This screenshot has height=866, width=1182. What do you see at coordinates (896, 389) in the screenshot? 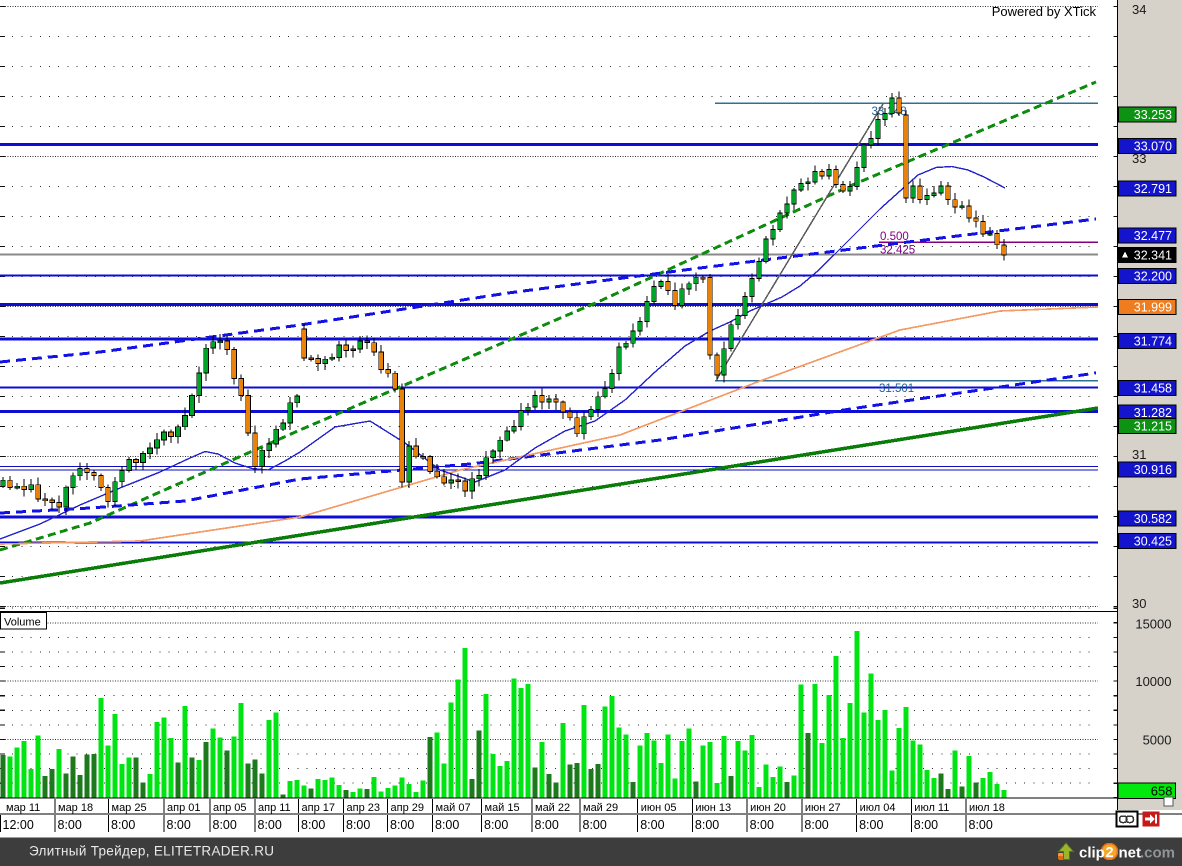
I see `svg-text: 31.501` at bounding box center [896, 389].